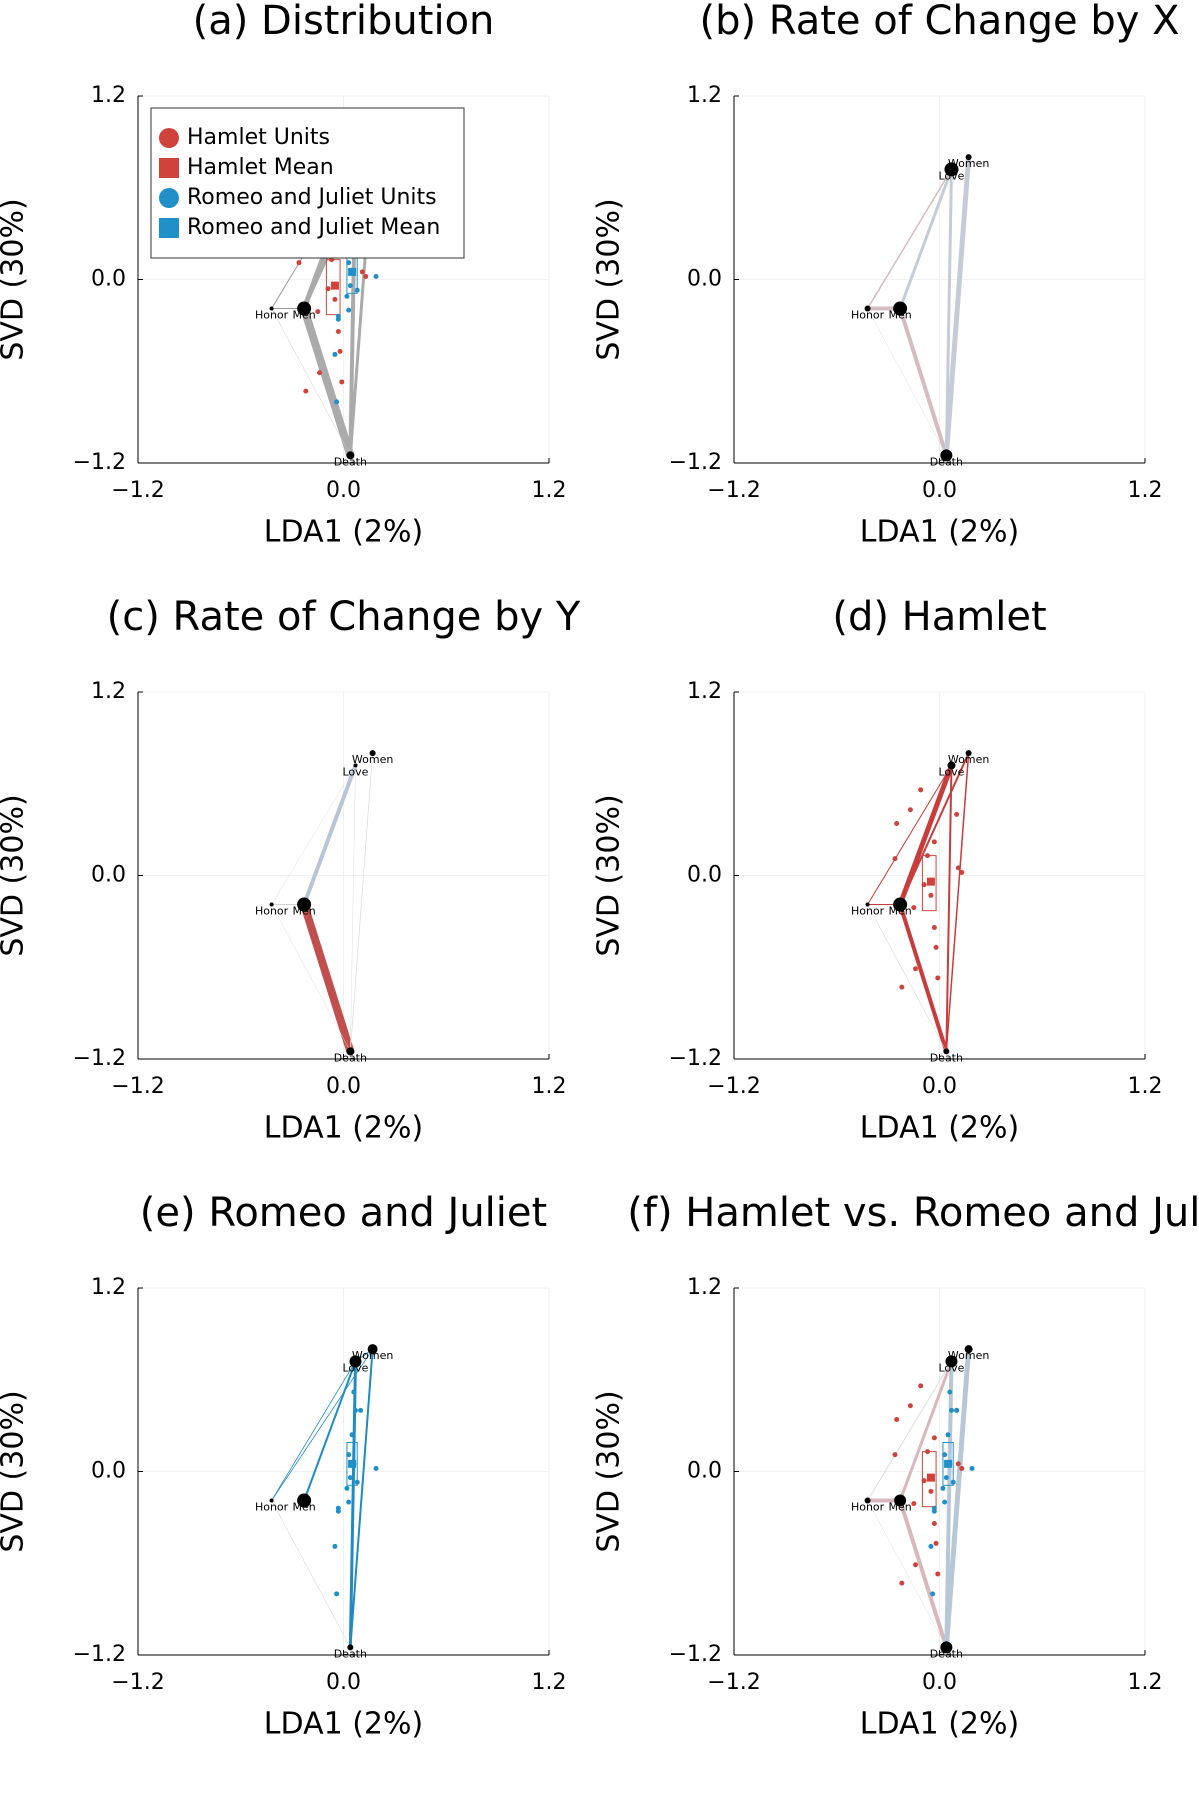 This screenshot has height=1799, width=1199. What do you see at coordinates (99, 1654) in the screenshot?
I see `y-tick-label: −1.2` at bounding box center [99, 1654].